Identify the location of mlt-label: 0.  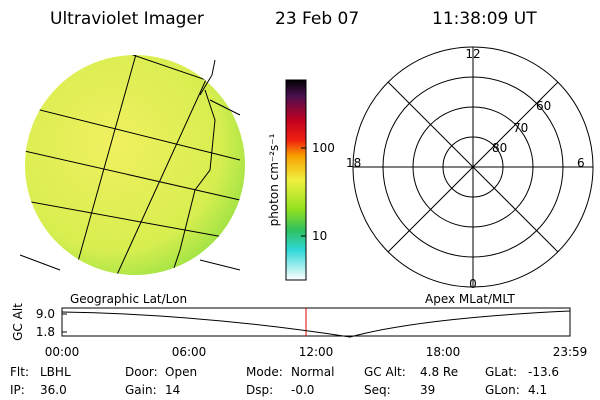
(473, 284).